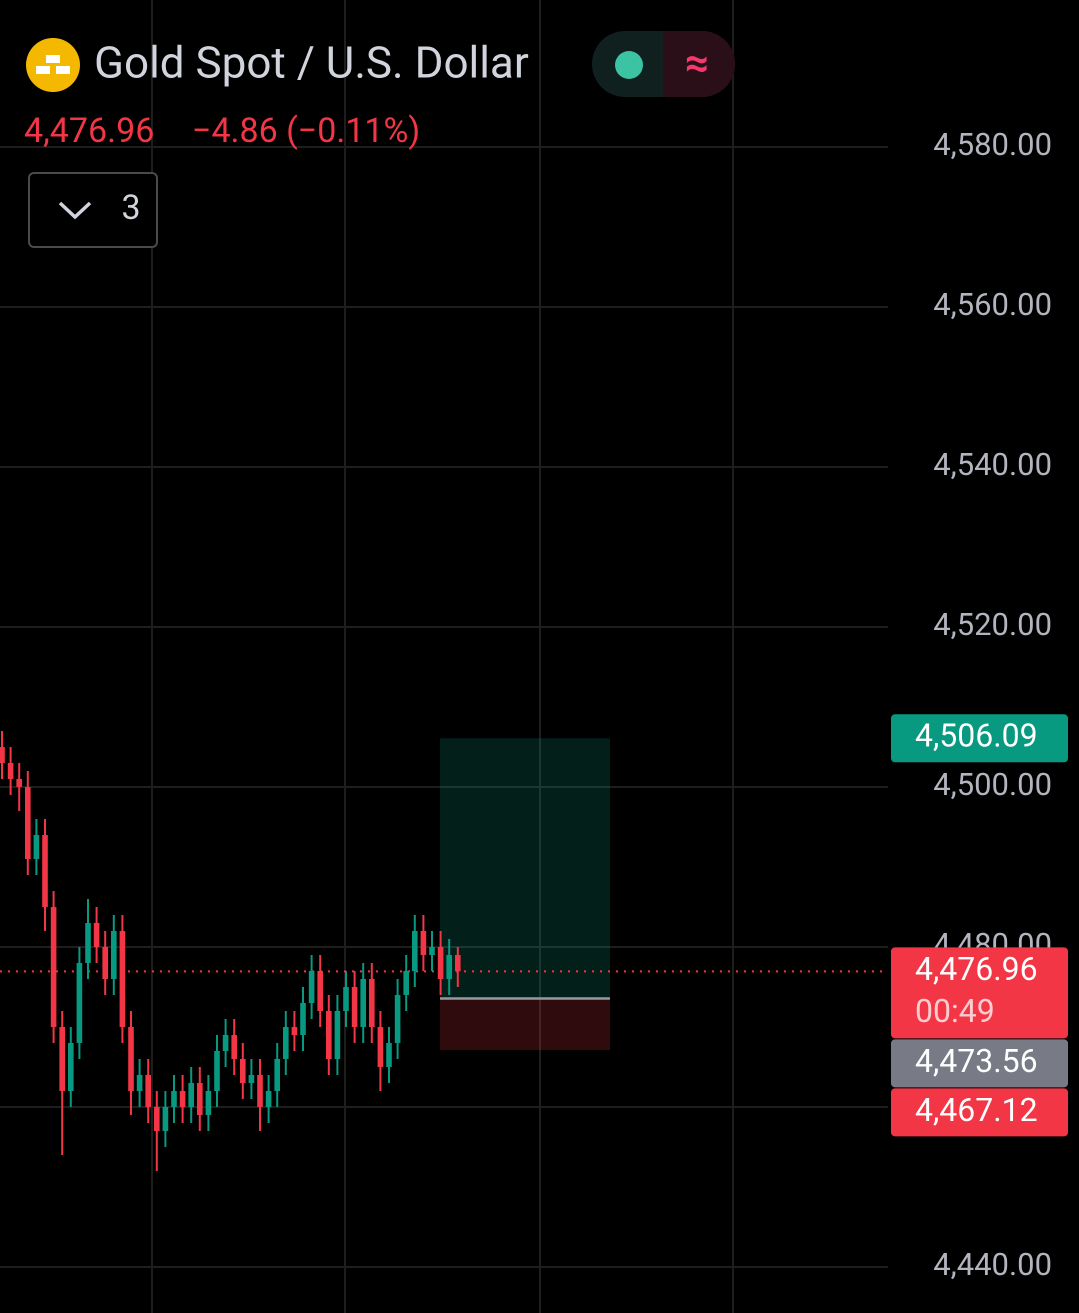 The image size is (1079, 1313). I want to click on y-tick-label: 4,440.00, so click(992, 1264).